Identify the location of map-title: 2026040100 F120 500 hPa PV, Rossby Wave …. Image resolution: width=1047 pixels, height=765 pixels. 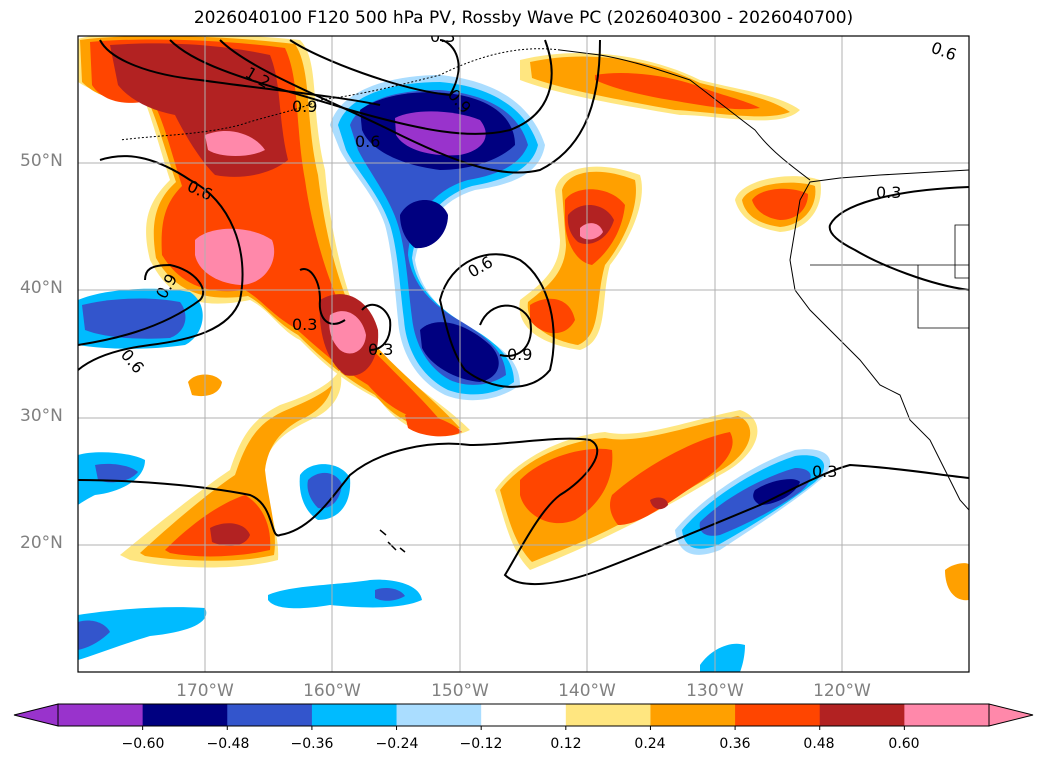
(523, 18).